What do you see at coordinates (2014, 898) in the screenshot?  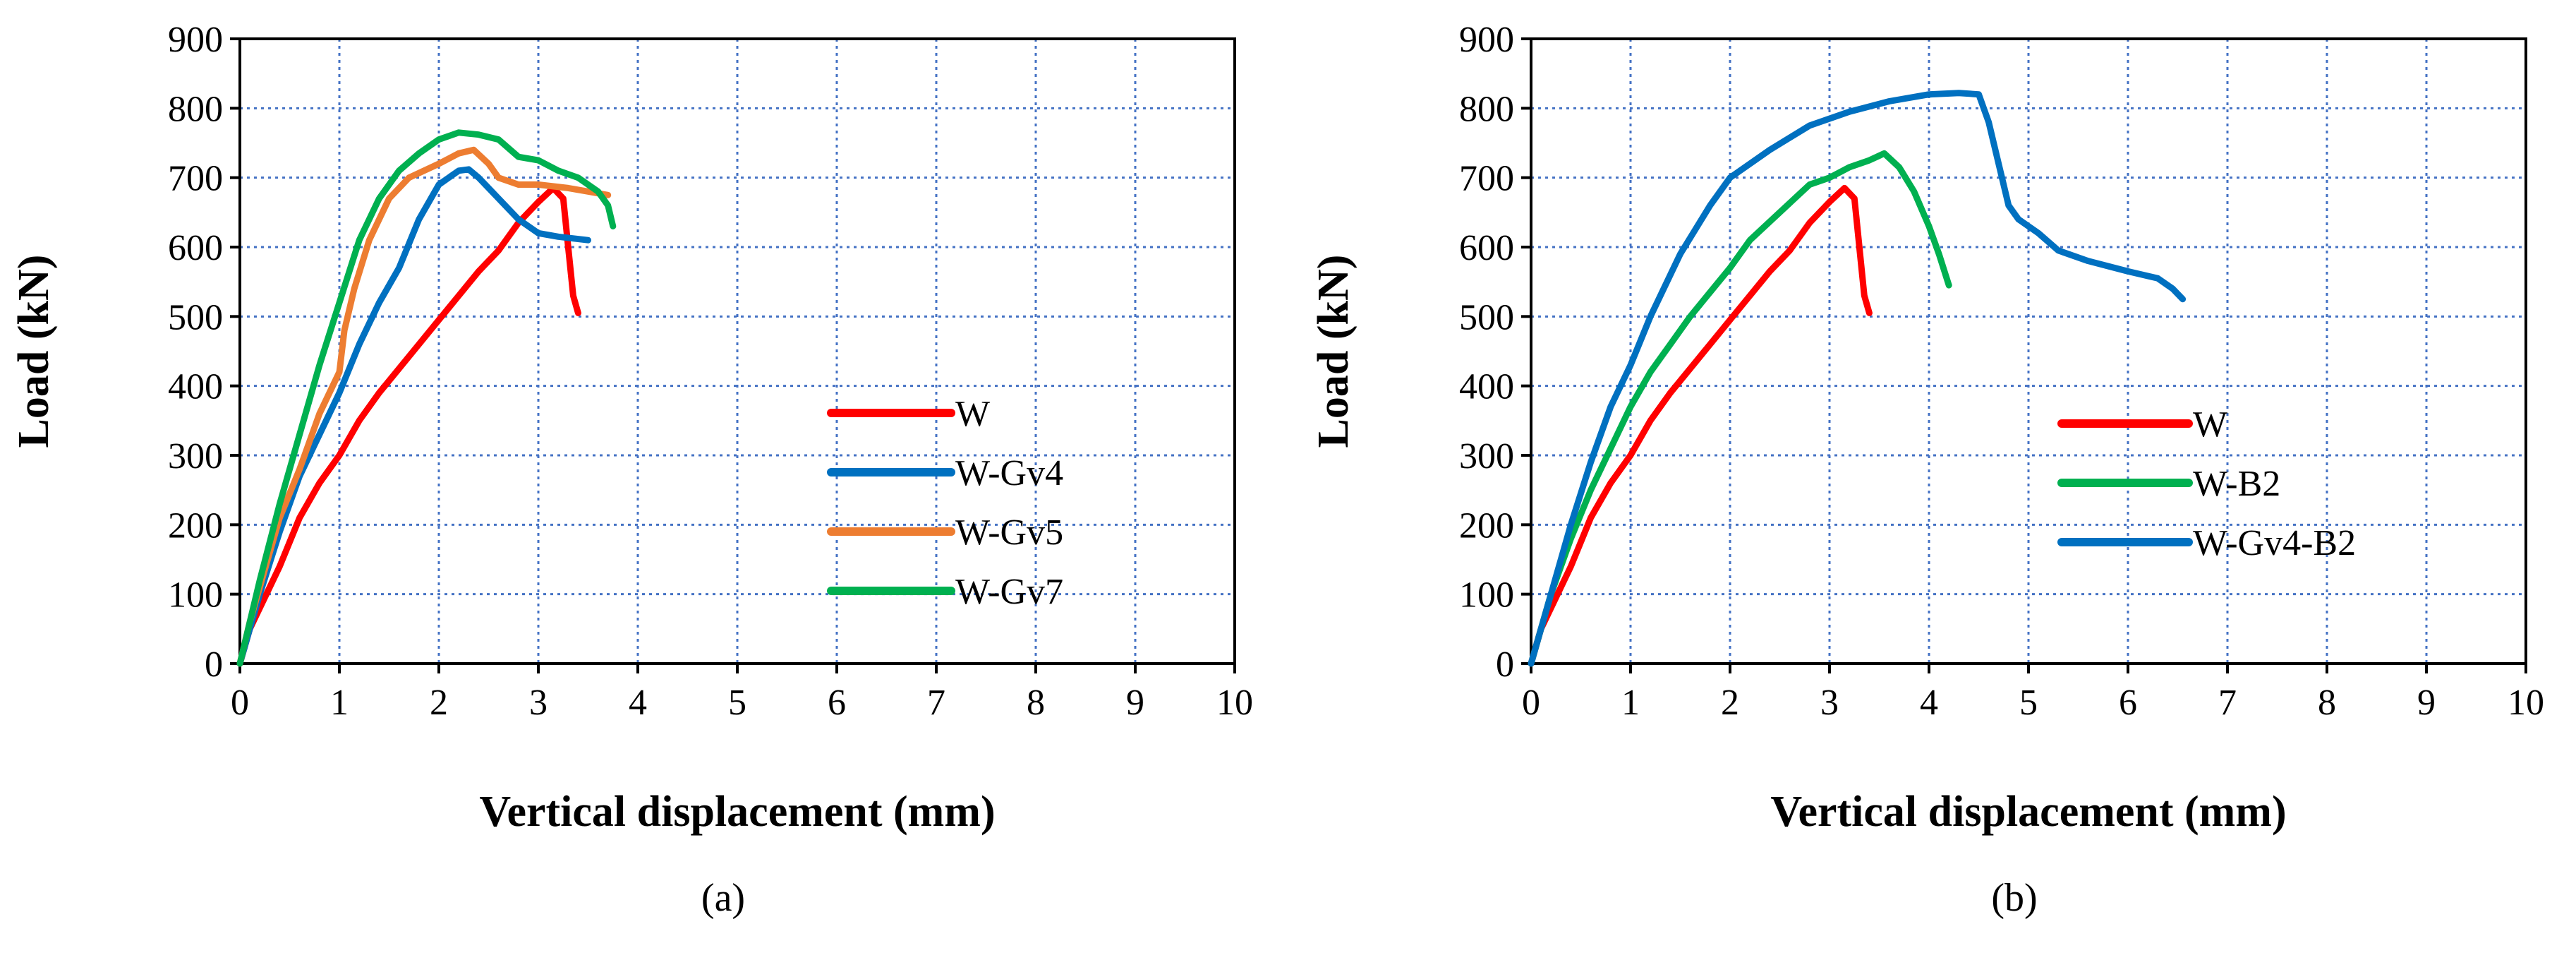 I see `panel-label: (b)` at bounding box center [2014, 898].